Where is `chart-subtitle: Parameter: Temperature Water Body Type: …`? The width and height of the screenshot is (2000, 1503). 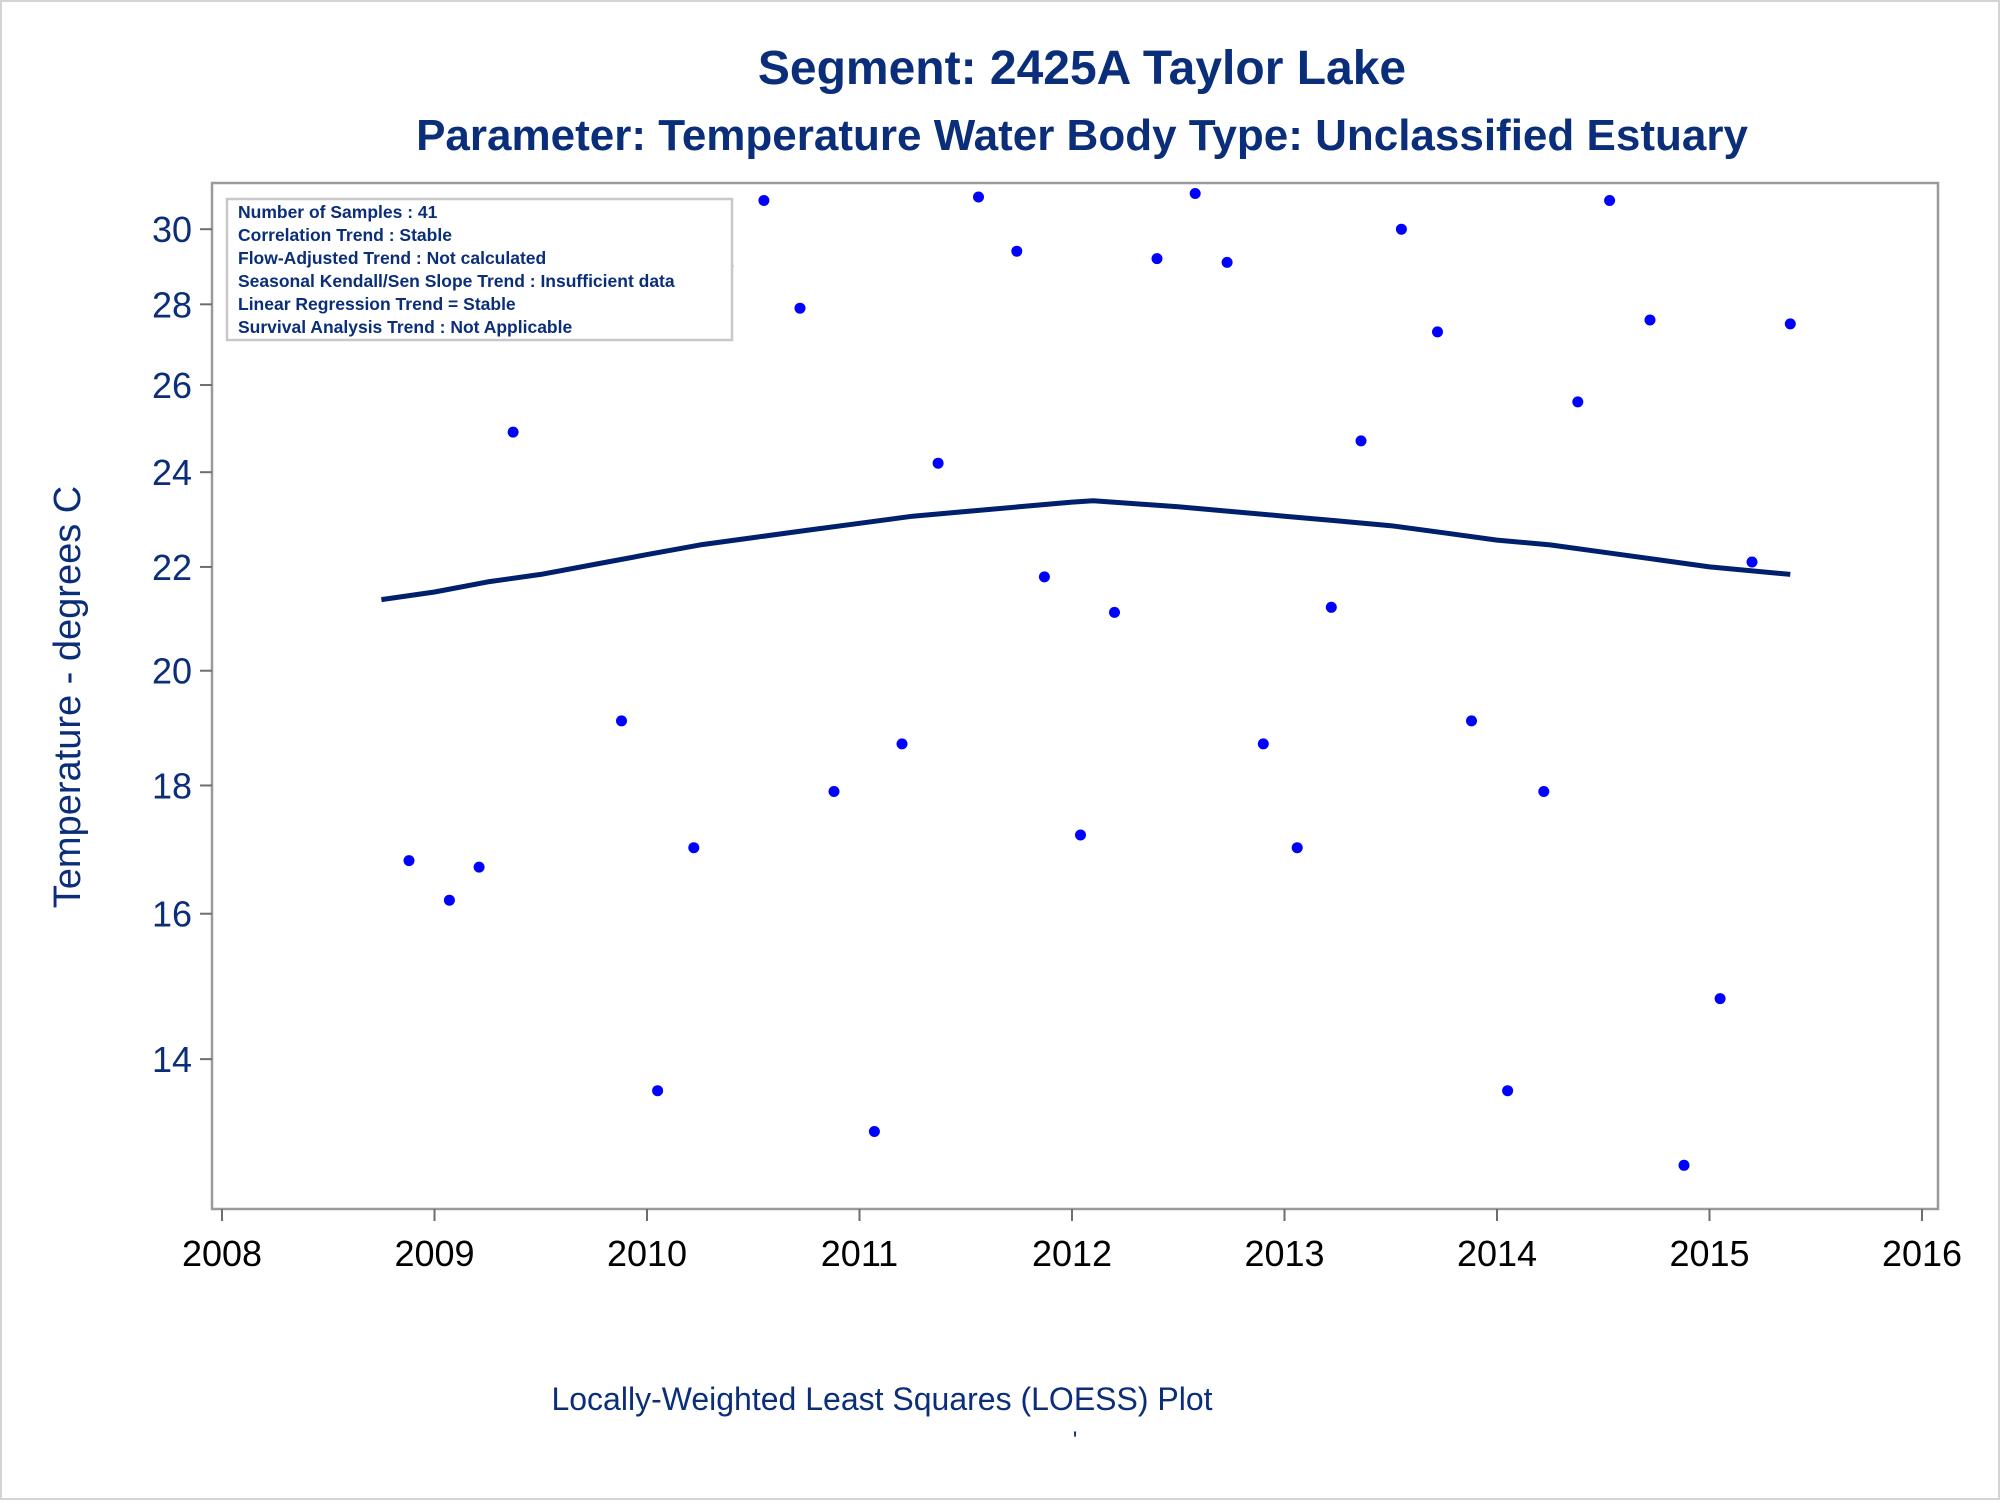
chart-subtitle: Parameter: Temperature Water Body Type: … is located at coordinates (1082, 135).